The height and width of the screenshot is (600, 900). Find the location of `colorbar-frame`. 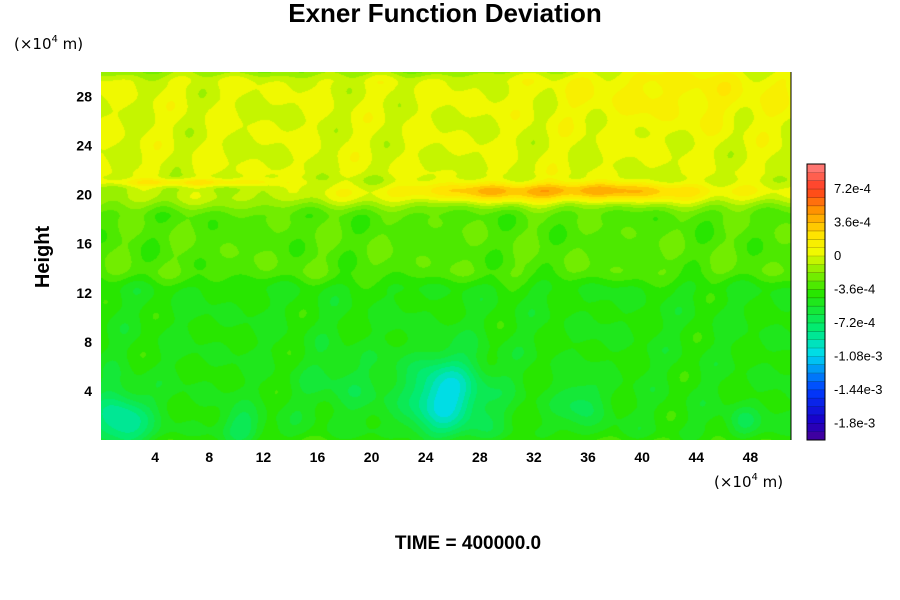

colorbar-frame is located at coordinates (816, 302).